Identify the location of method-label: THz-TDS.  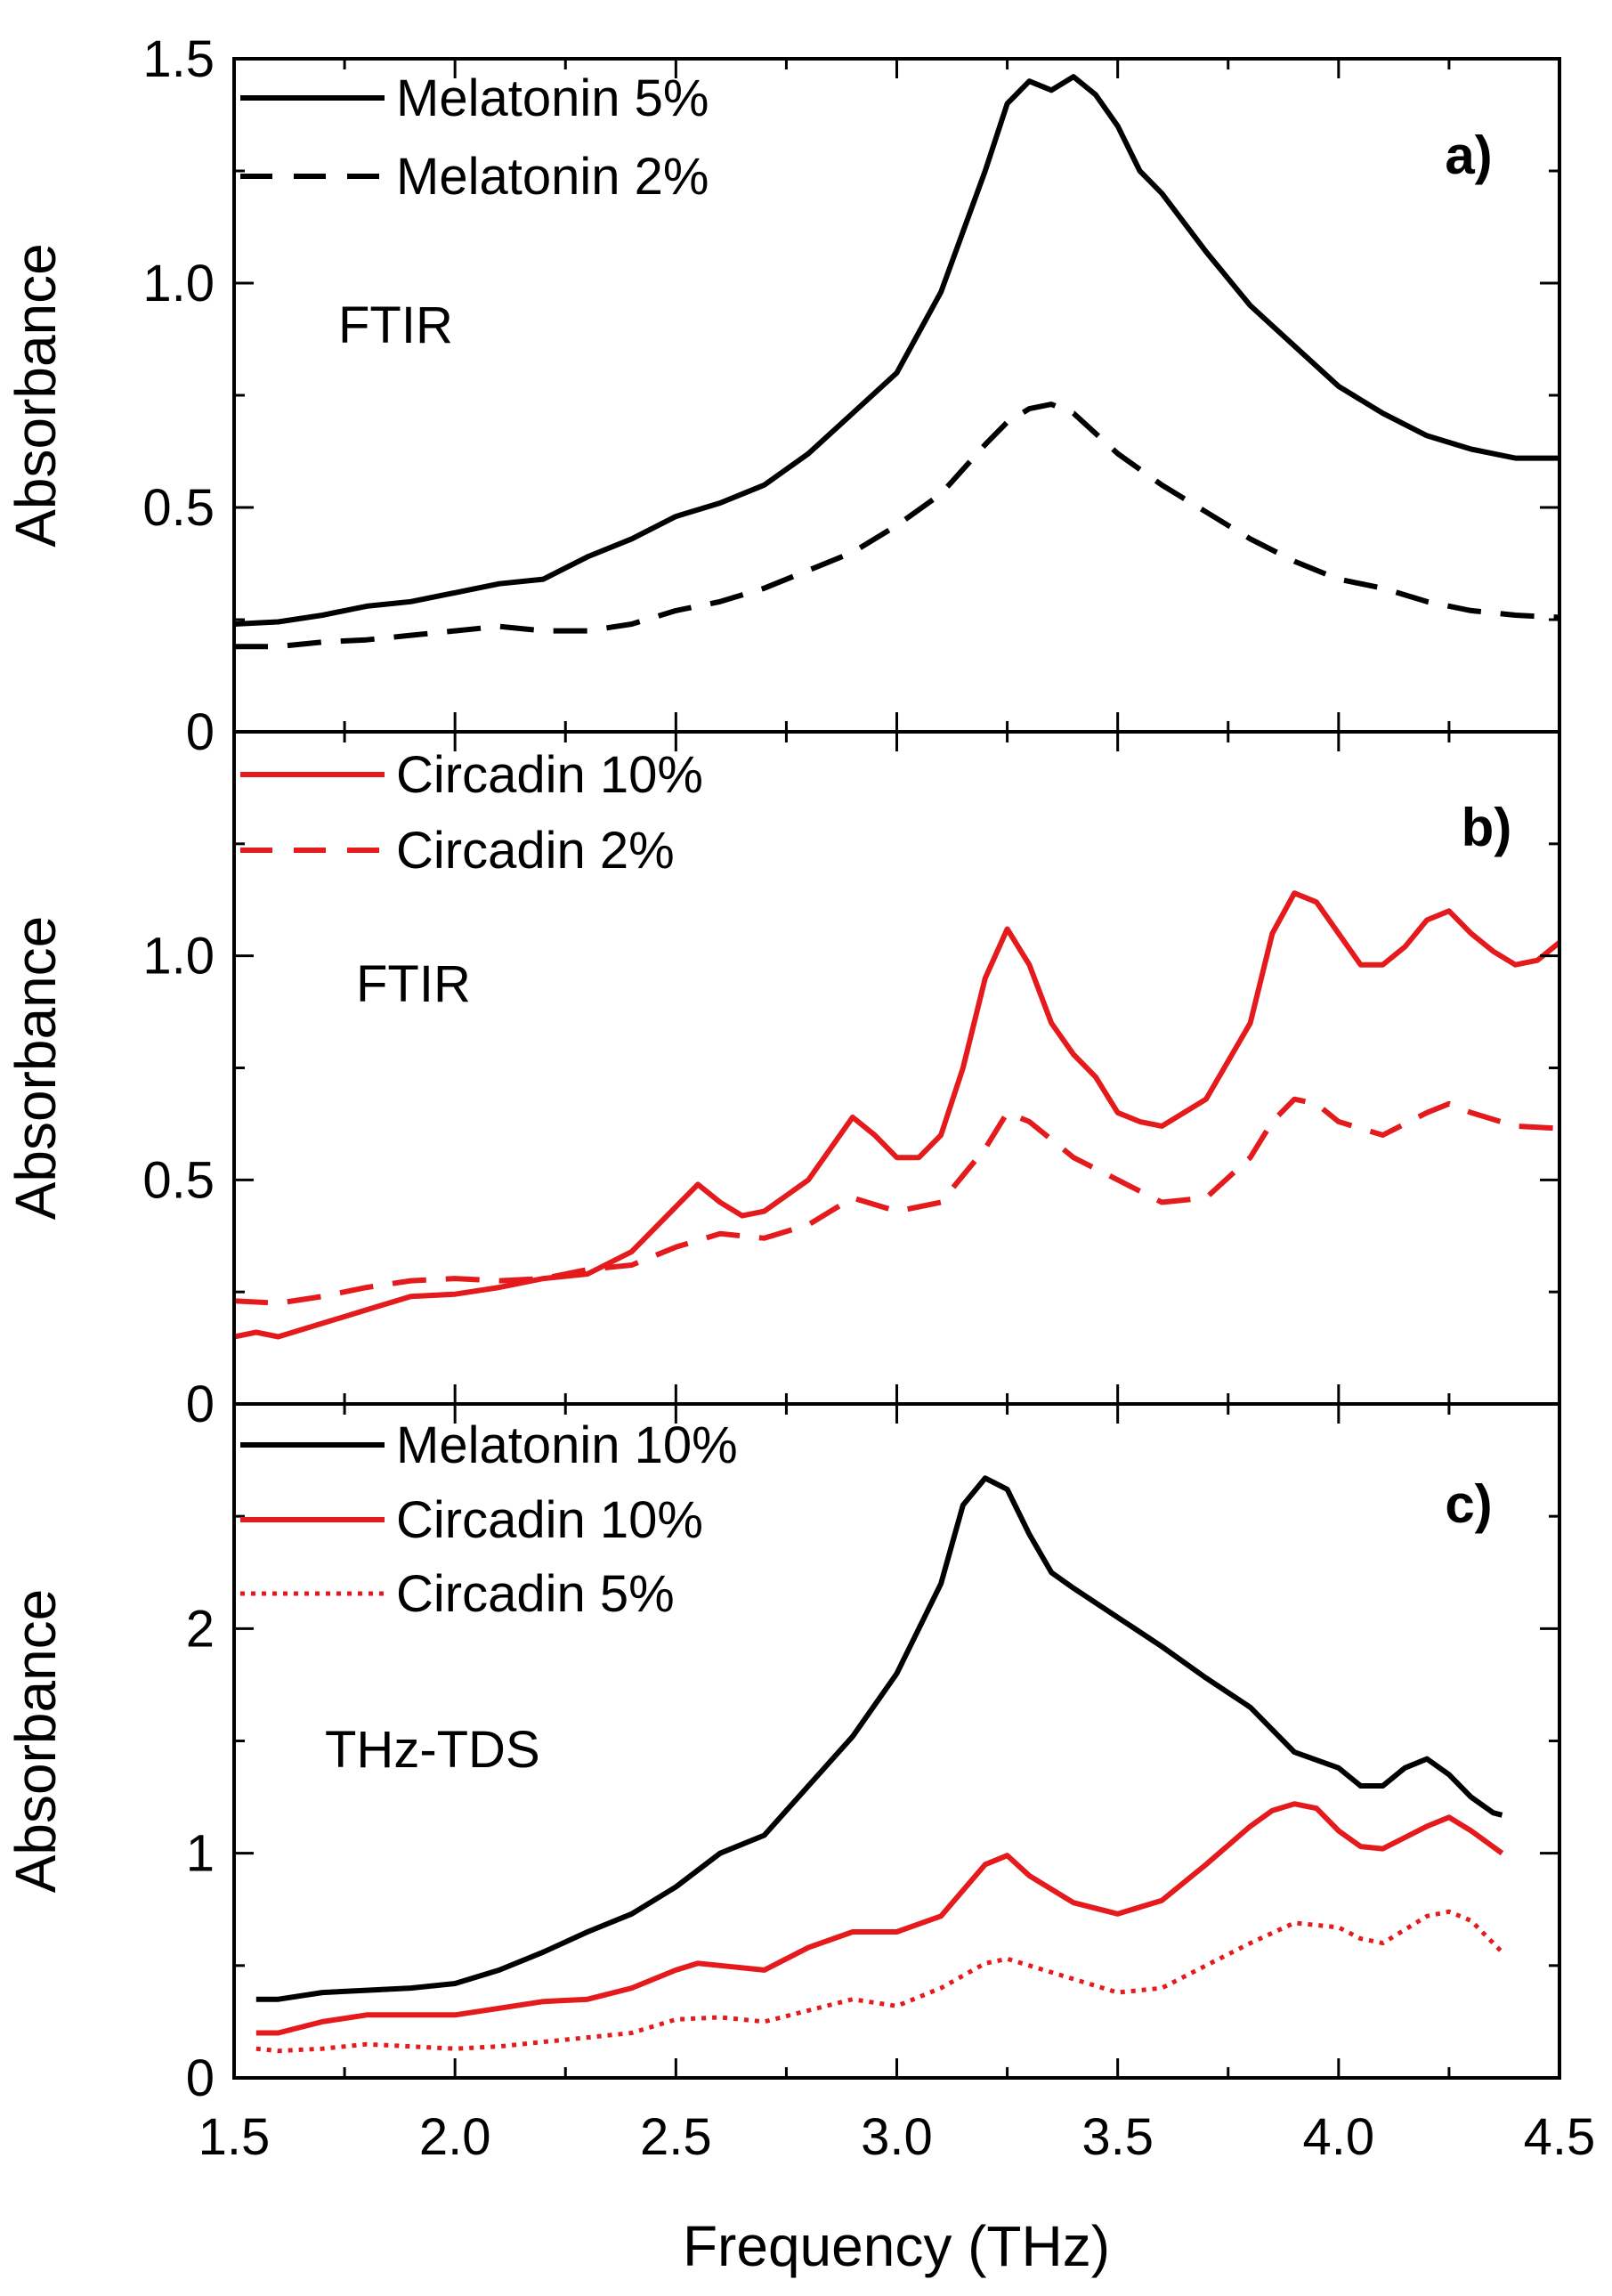
(432, 1750).